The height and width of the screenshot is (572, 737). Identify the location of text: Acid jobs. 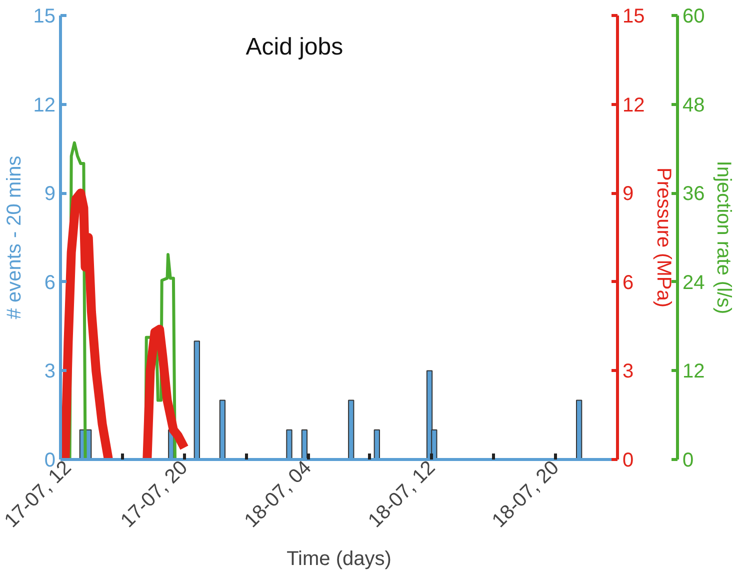
(295, 47).